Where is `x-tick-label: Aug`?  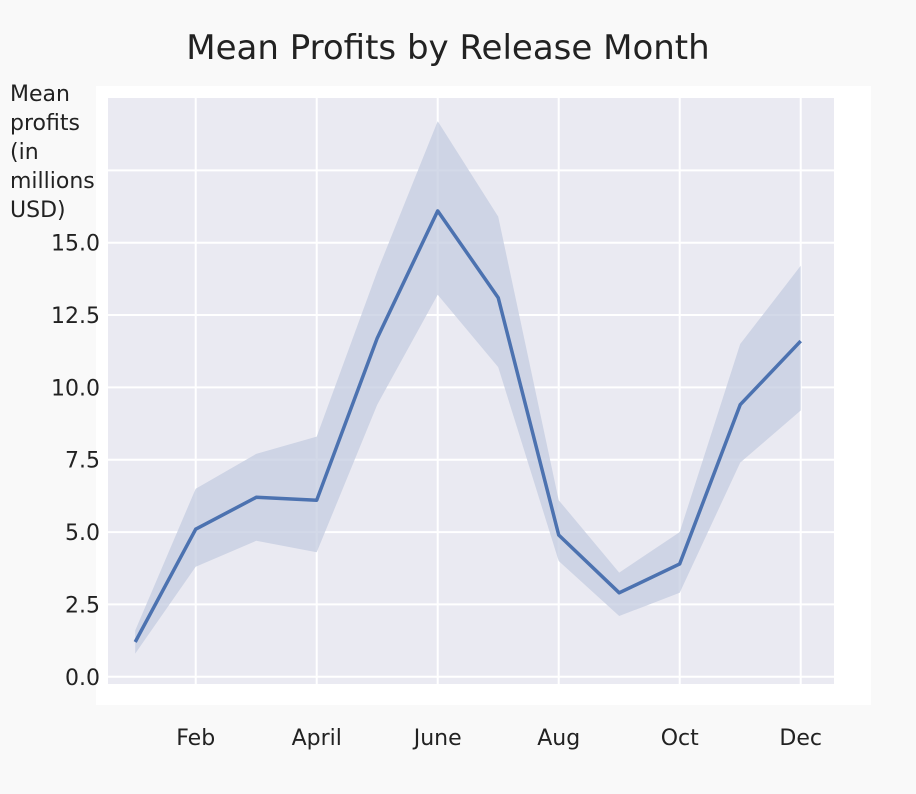
x-tick-label: Aug is located at coordinates (558, 738).